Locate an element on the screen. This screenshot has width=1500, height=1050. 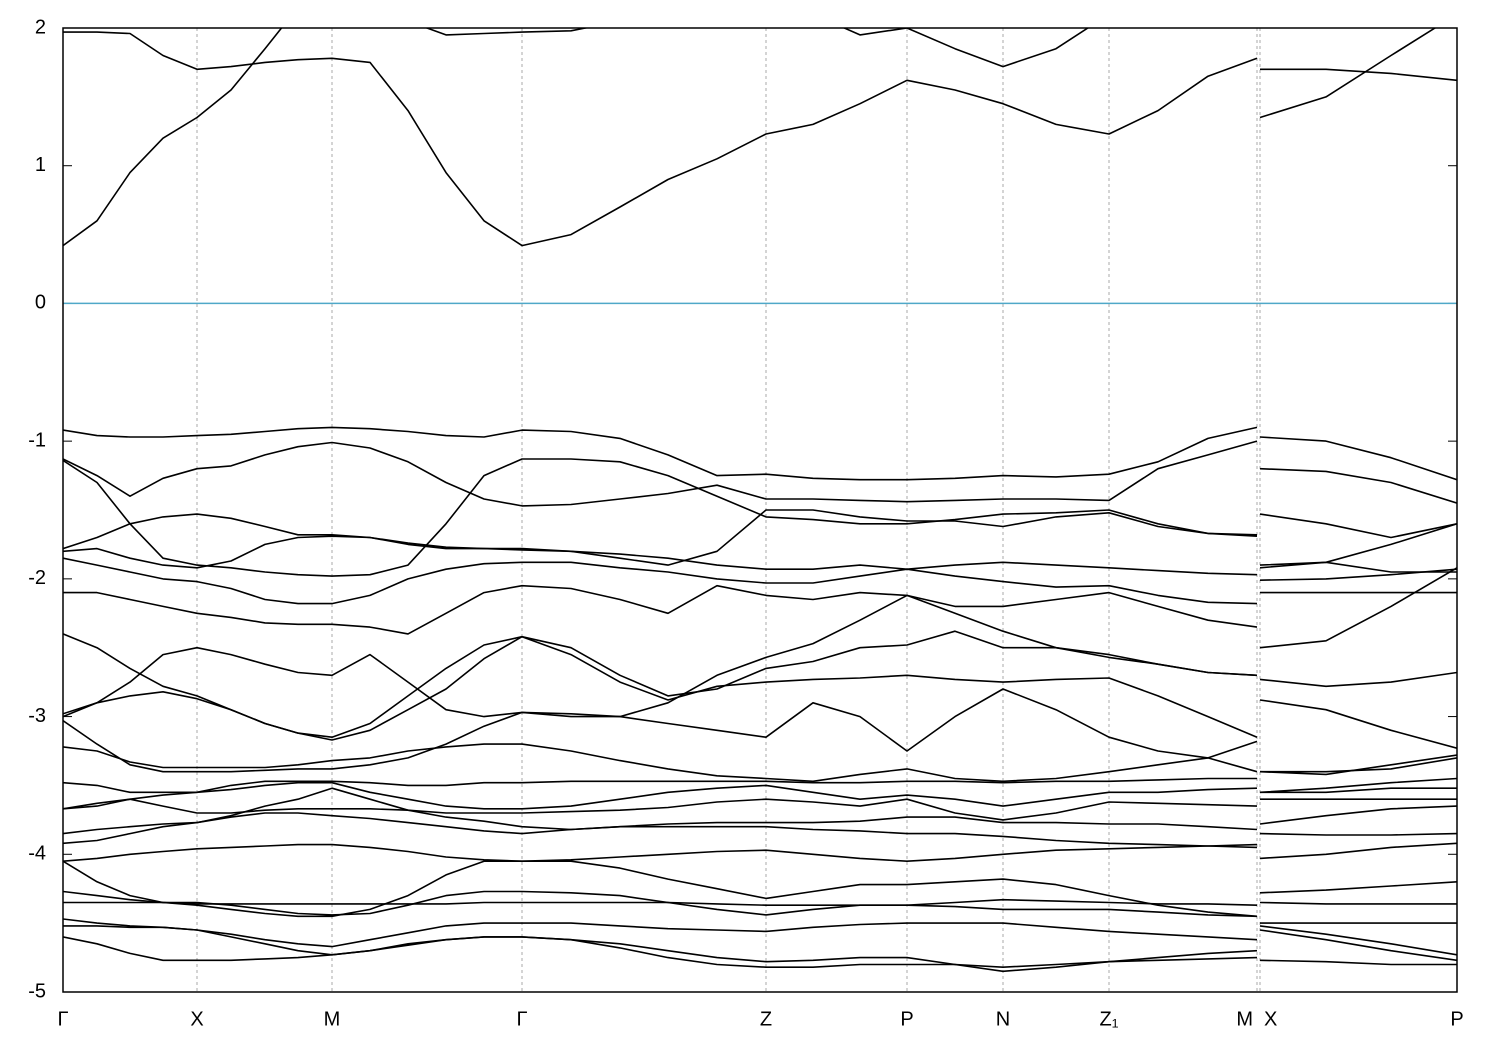
x-tick-label: Z₁ is located at coordinates (1109, 1019).